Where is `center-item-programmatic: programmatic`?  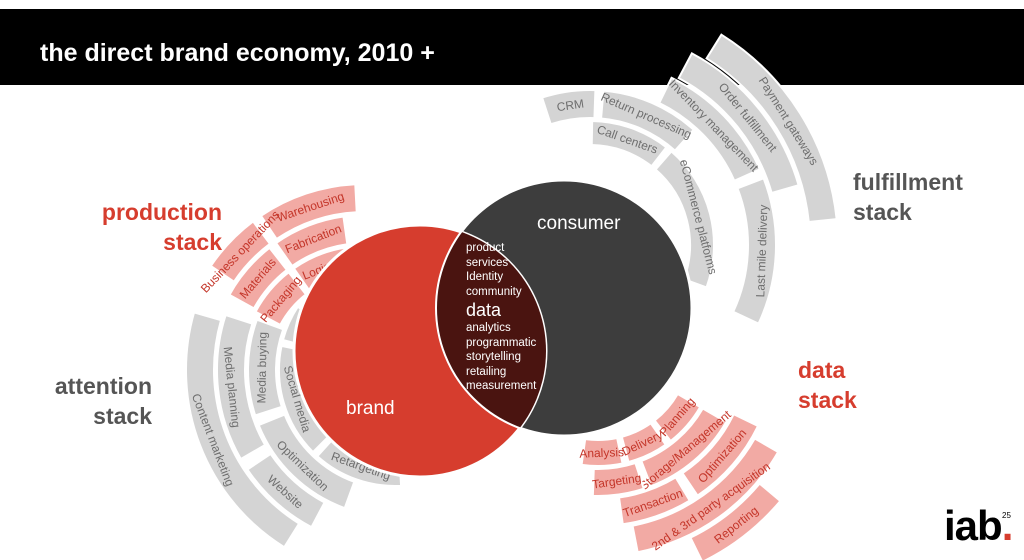
center-item-programmatic: programmatic is located at coordinates (501, 342).